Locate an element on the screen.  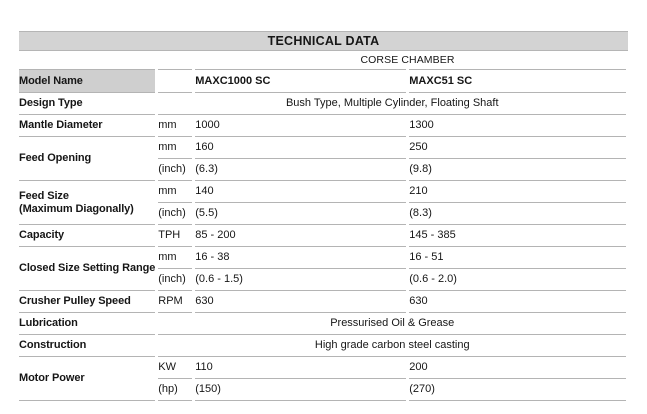
unit-cell: TPH is located at coordinates (175, 236).